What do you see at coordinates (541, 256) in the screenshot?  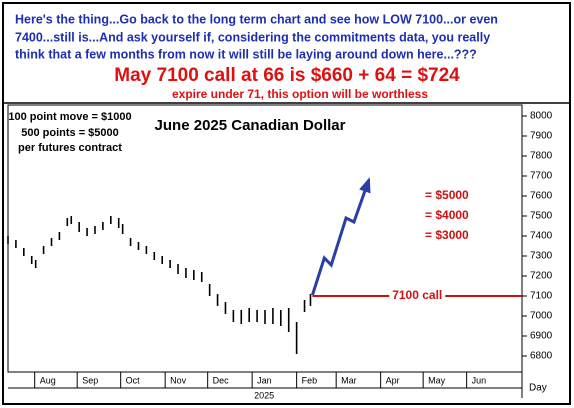 I see `y-tick-label: 7300` at bounding box center [541, 256].